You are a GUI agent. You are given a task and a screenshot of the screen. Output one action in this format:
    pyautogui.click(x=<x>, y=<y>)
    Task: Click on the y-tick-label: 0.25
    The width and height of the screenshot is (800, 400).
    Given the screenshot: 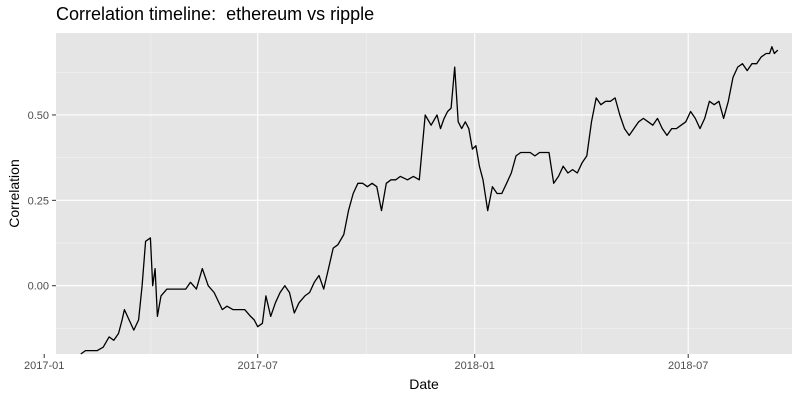 What is the action you would take?
    pyautogui.click(x=38, y=201)
    